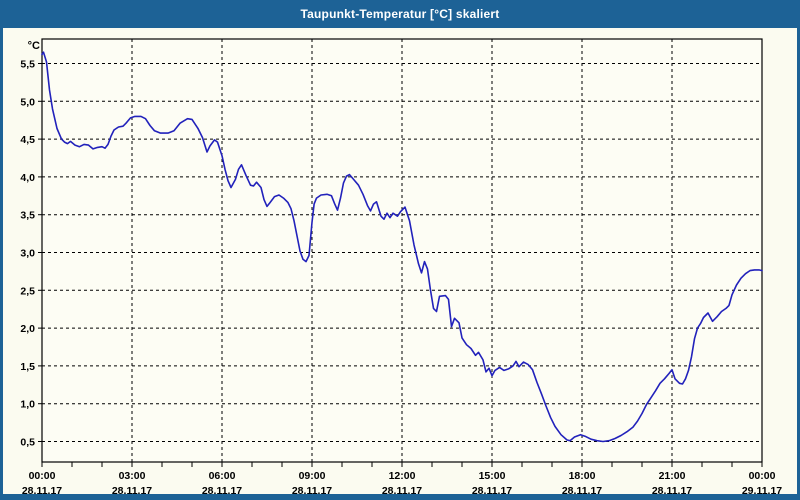 This screenshot has height=500, width=800. Describe the element at coordinates (27, 140) in the screenshot. I see `y-tick-label: 4,5` at that location.